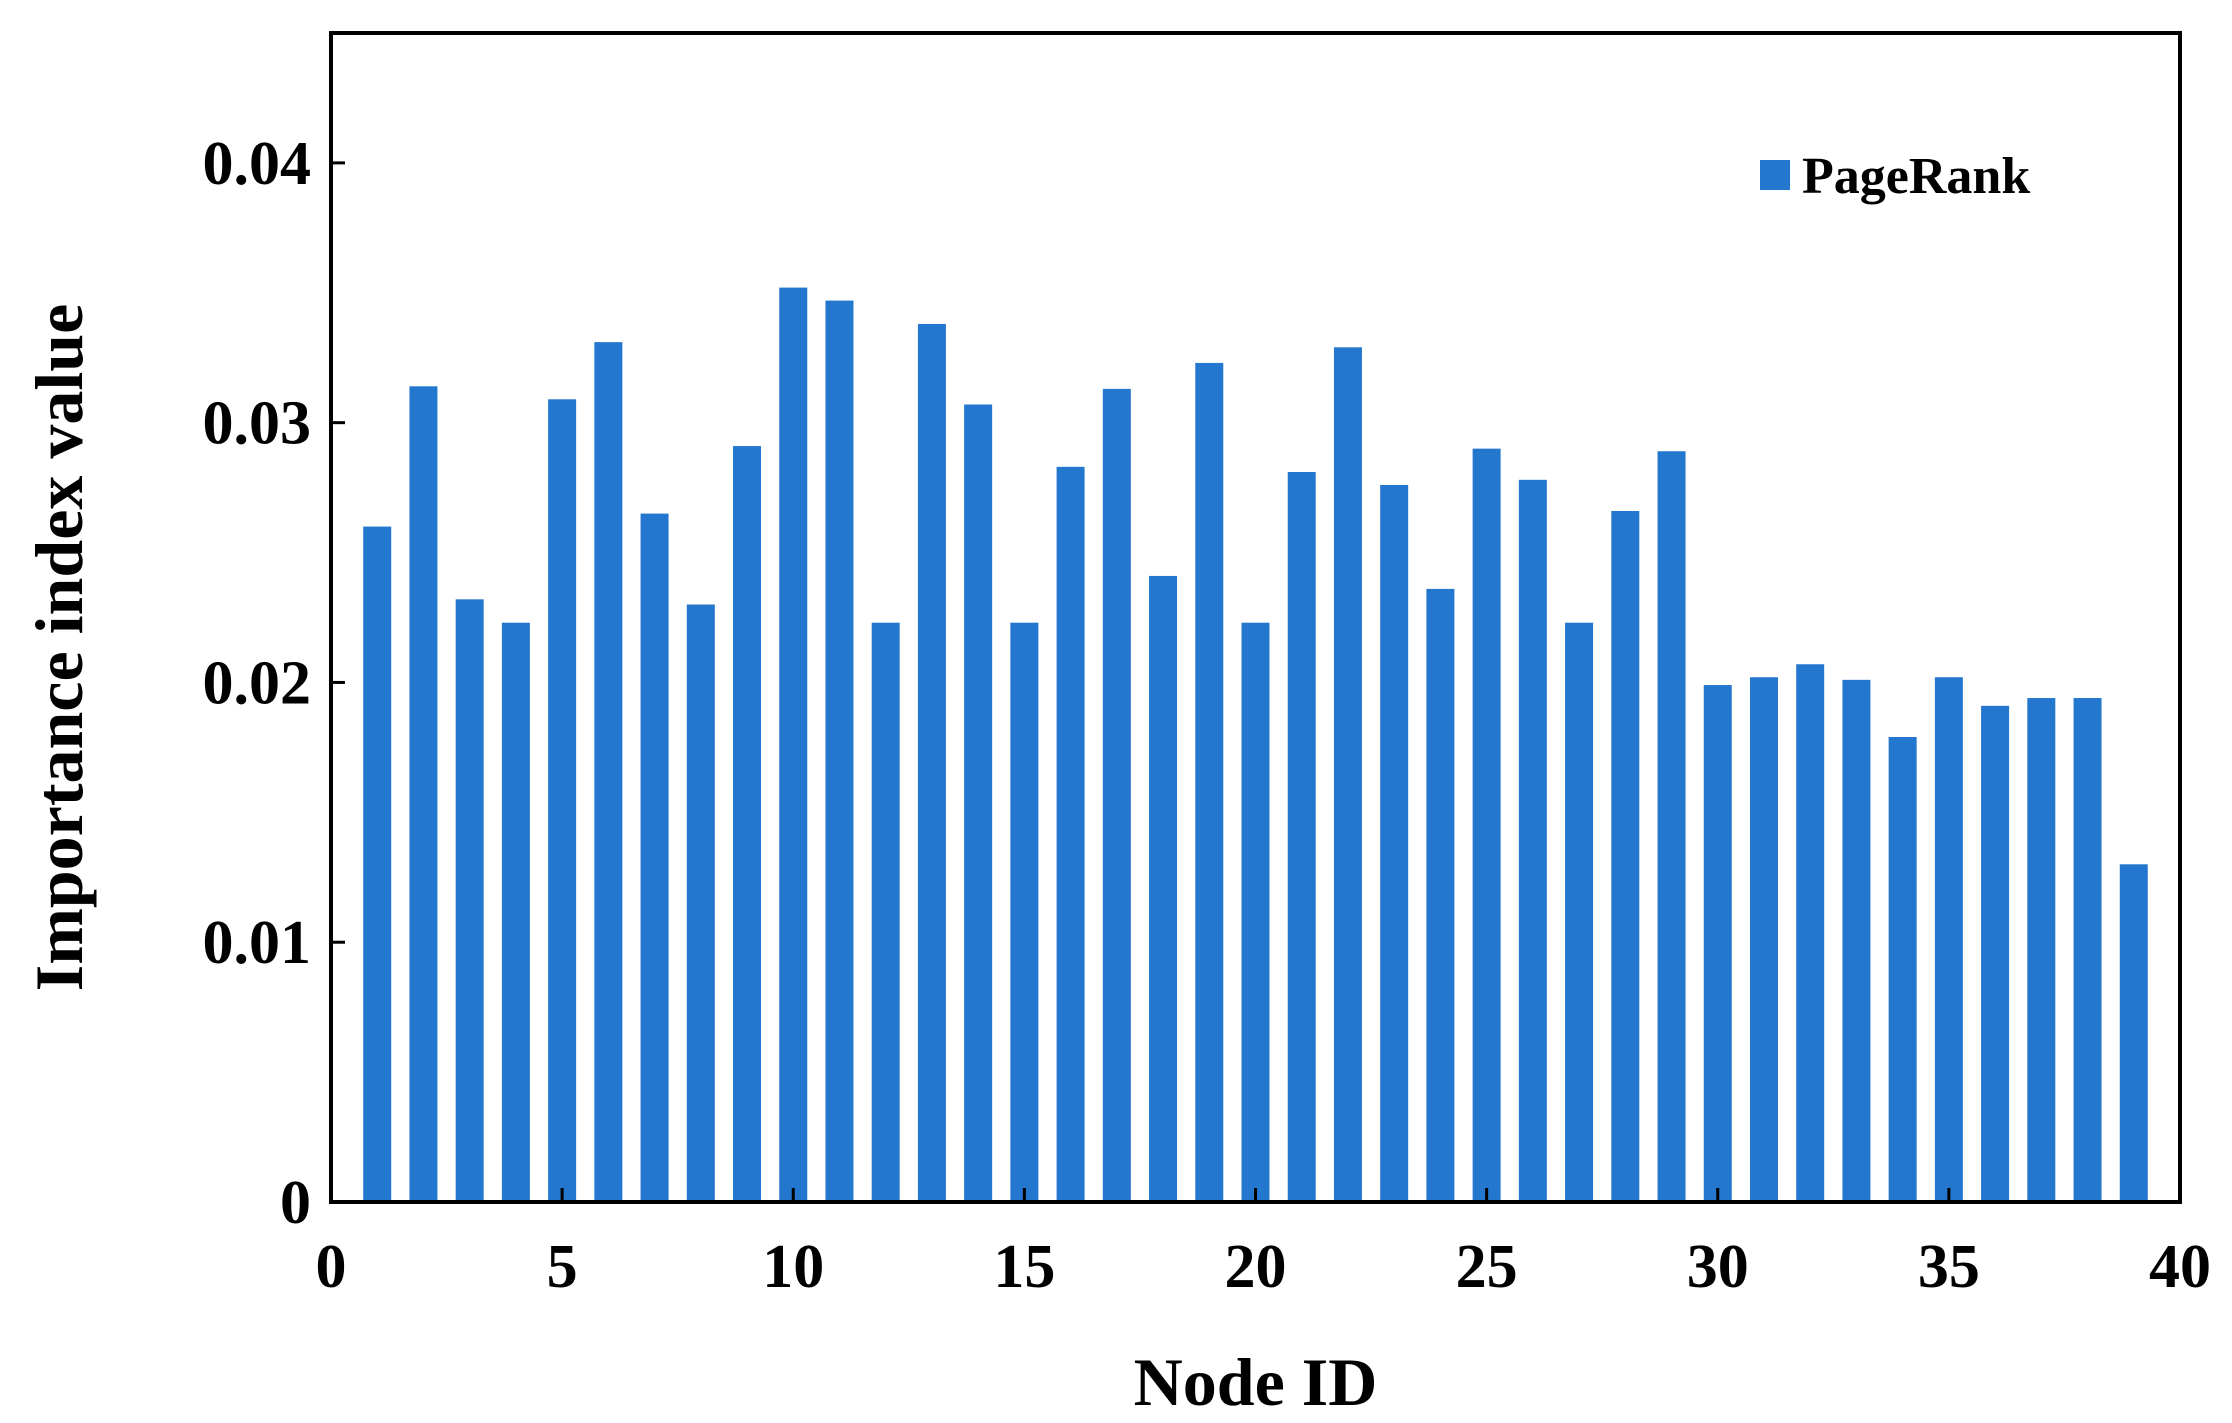  Describe the element at coordinates (257, 164) in the screenshot. I see `y-tick-label: 0.04` at that location.